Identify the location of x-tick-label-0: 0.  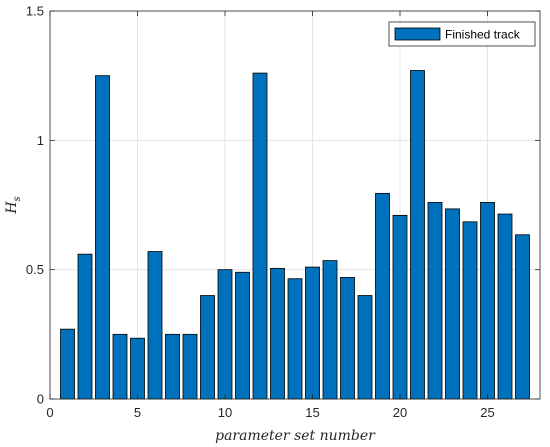
(49, 412).